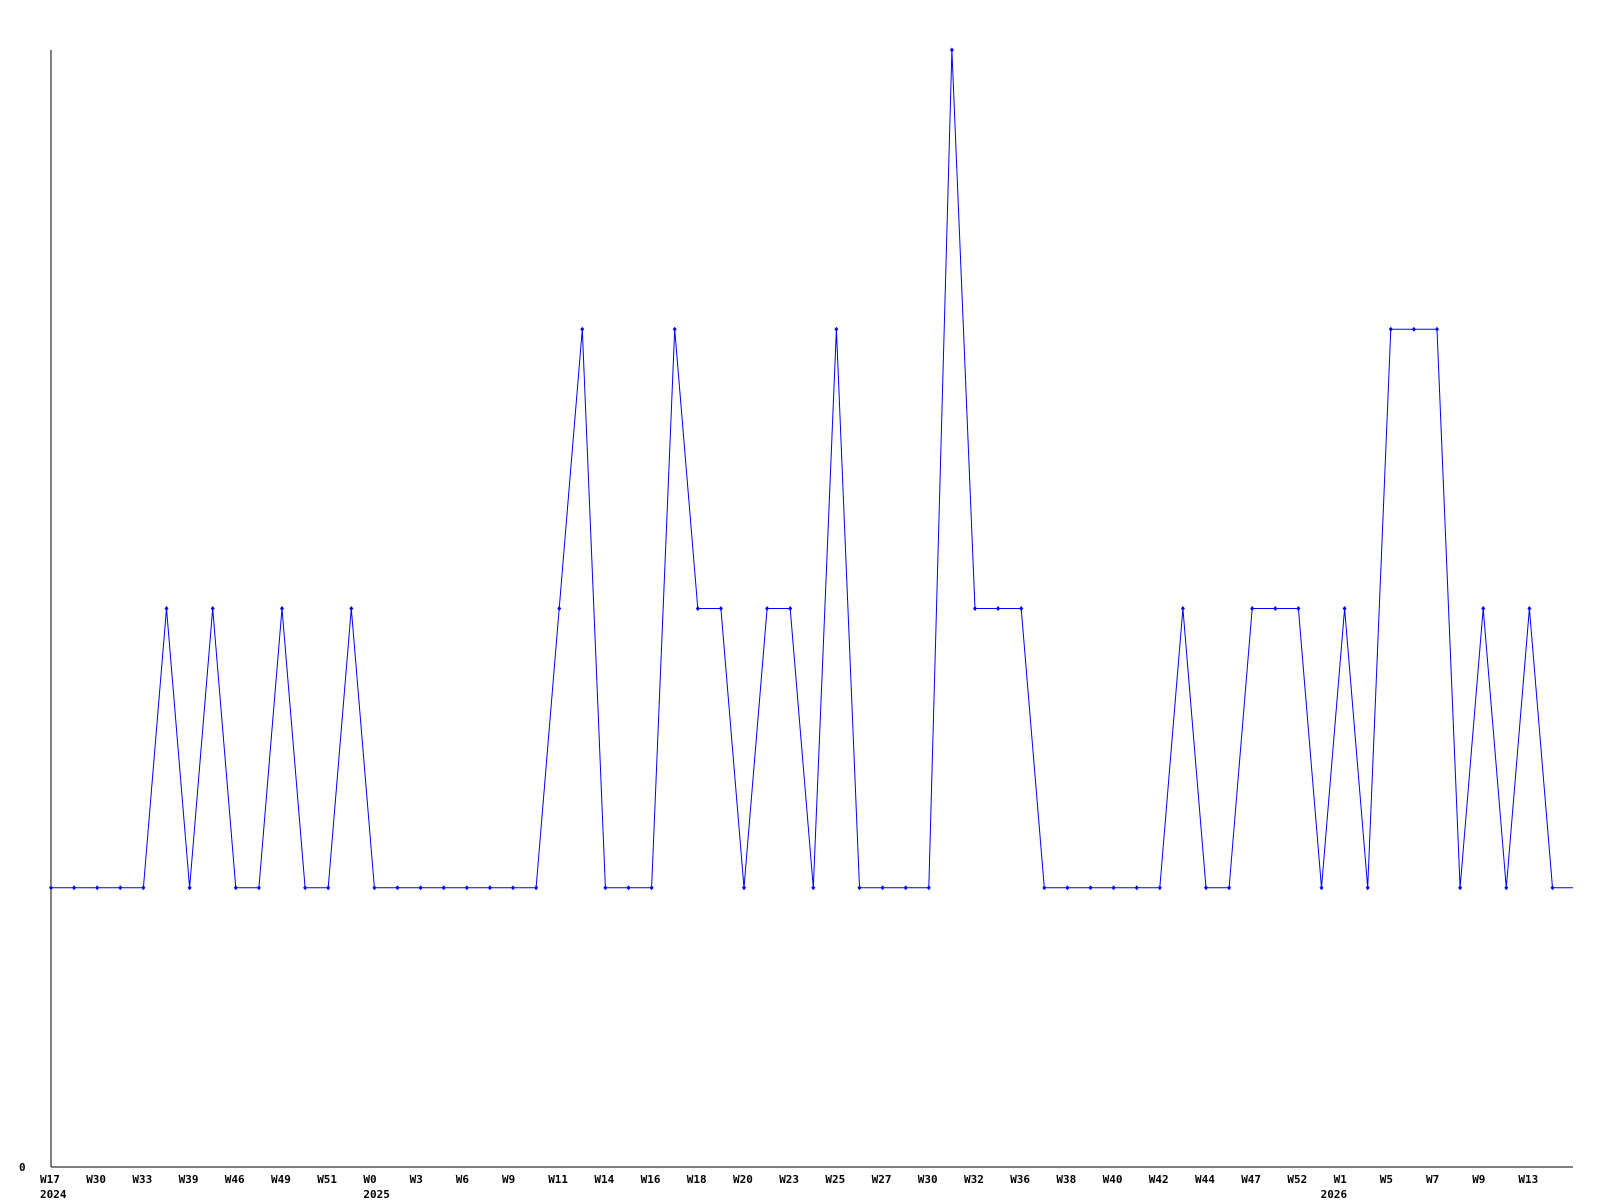 The width and height of the screenshot is (1600, 1200). I want to click on x-tick-label: W18, so click(697, 1179).